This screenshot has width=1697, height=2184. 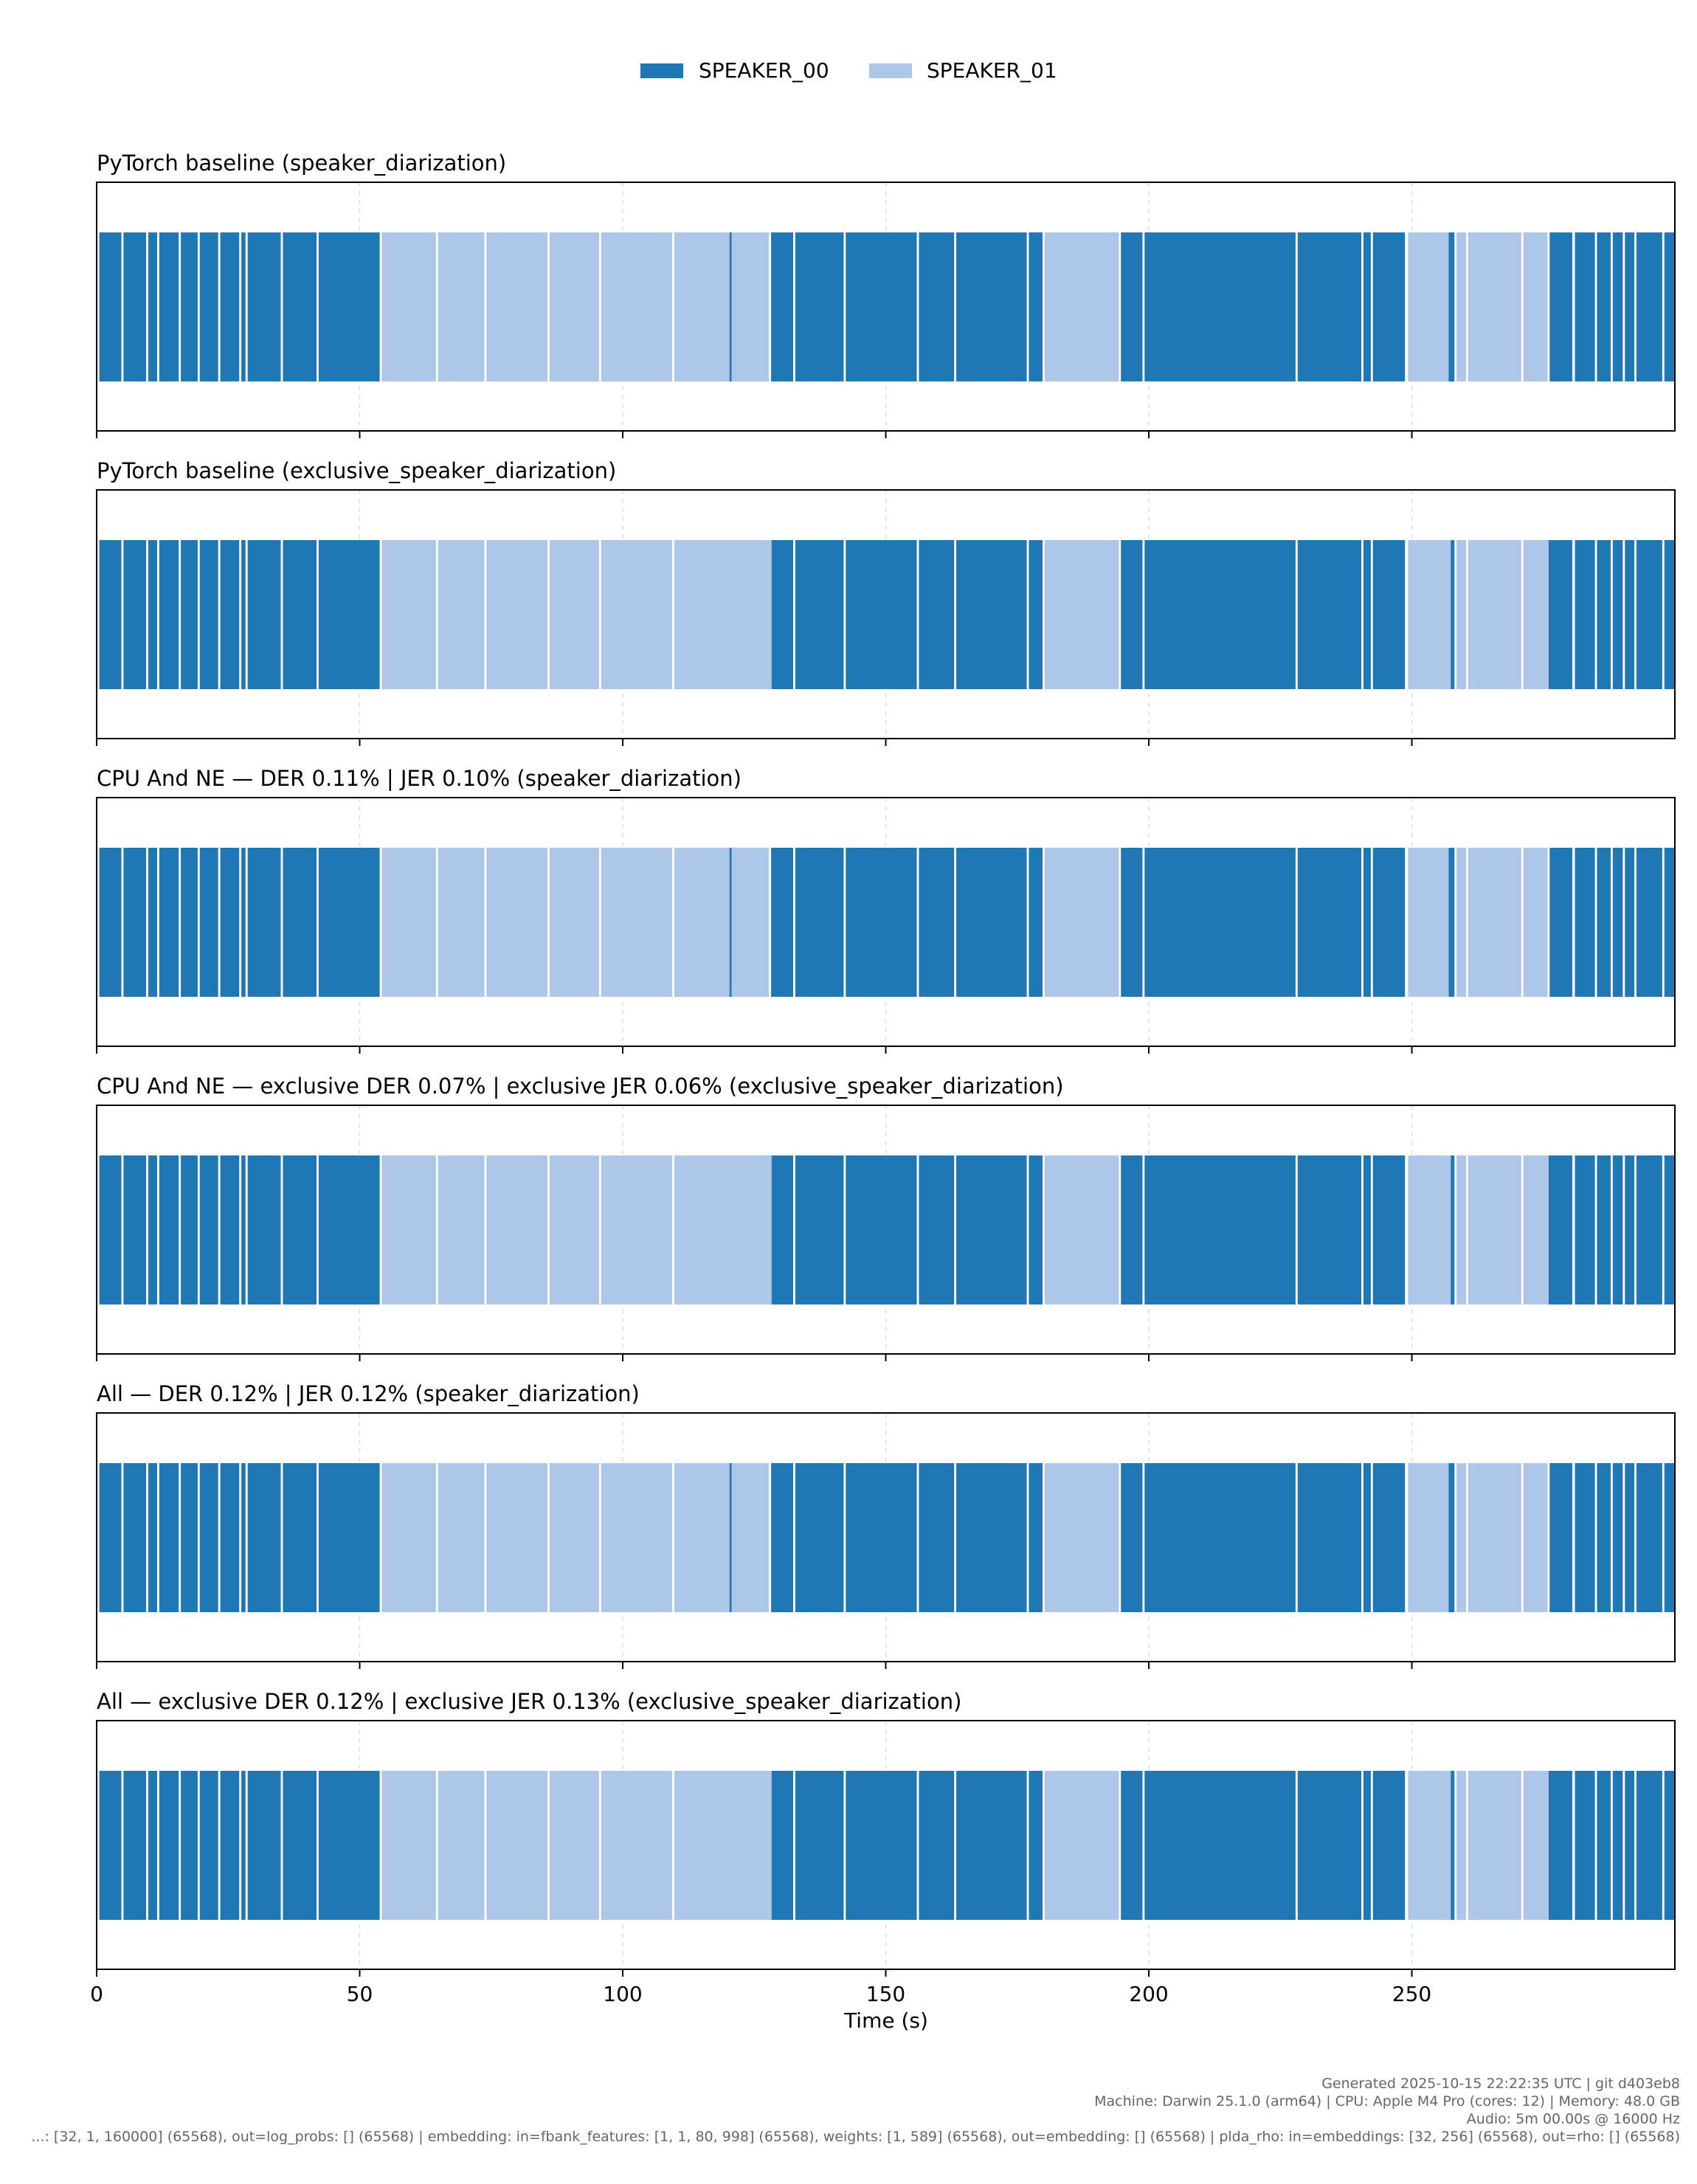 What do you see at coordinates (1573, 2119) in the screenshot?
I see `footer-audio: Audio: 5m 00.00s @ 16000 Hz` at bounding box center [1573, 2119].